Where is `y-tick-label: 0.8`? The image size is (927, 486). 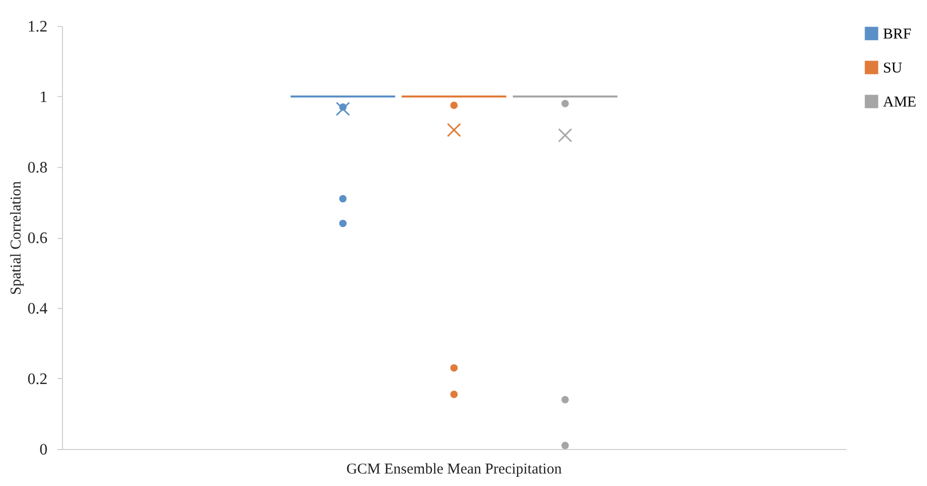
y-tick-label: 0.8 is located at coordinates (38, 168).